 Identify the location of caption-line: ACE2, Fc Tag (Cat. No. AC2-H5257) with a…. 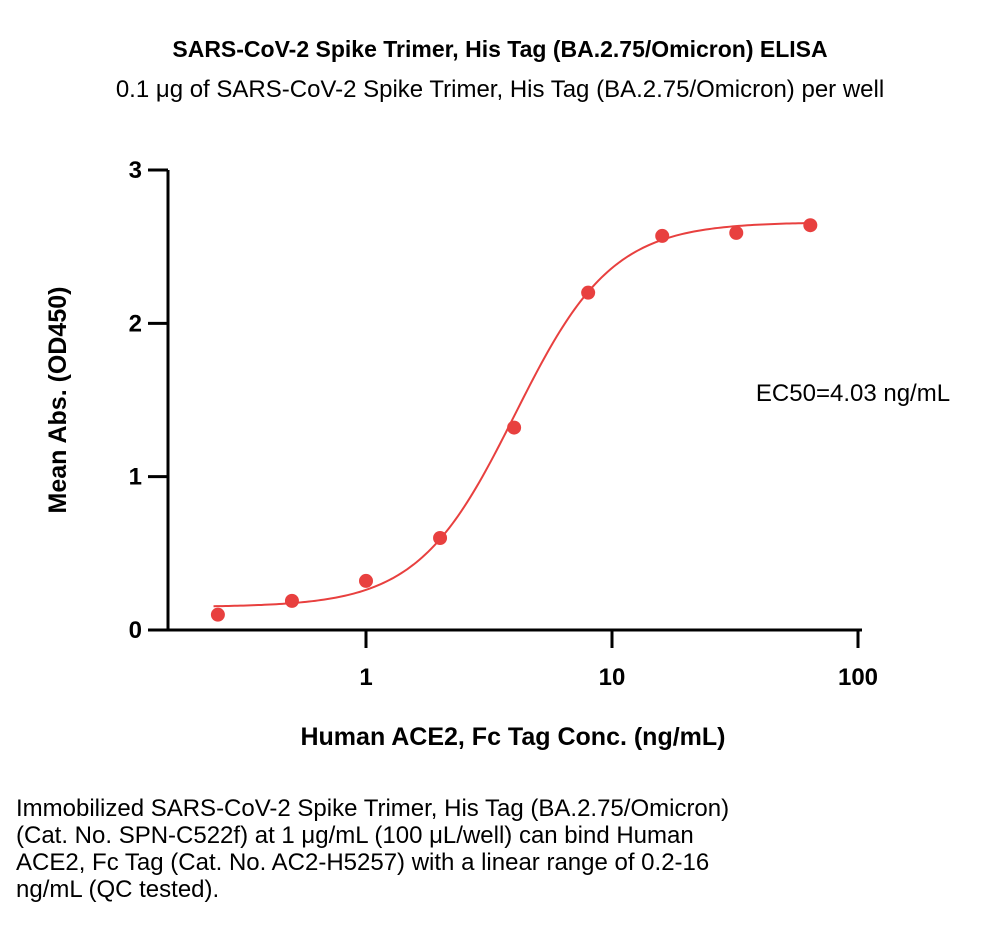
(363, 862).